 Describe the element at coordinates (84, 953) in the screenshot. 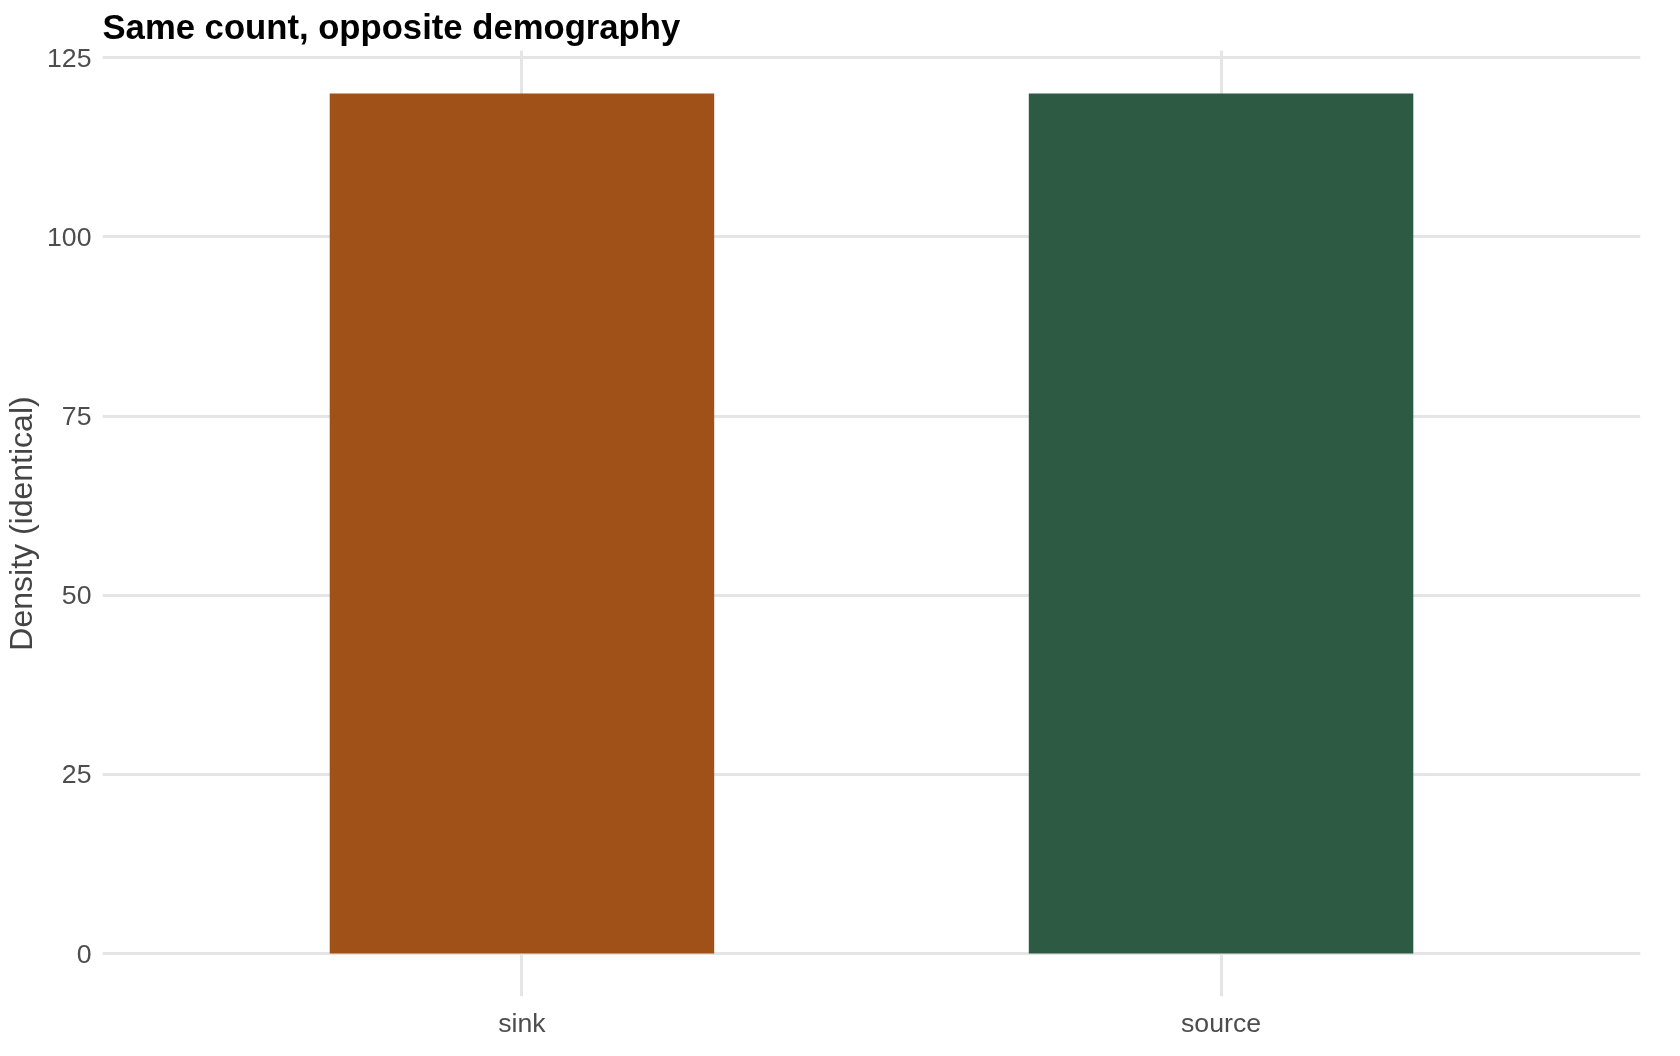

I see `y-tick-label: 0` at that location.